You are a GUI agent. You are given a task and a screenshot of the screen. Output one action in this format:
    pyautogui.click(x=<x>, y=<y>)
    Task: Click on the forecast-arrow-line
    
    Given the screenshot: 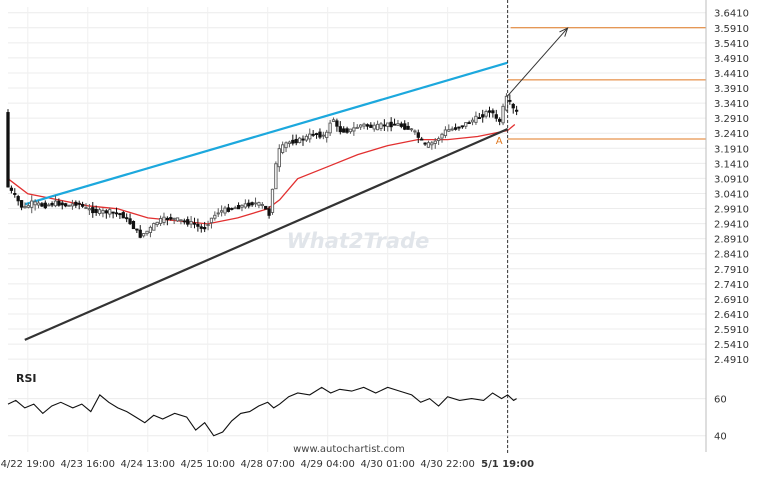 What is the action you would take?
    pyautogui.click(x=537, y=62)
    